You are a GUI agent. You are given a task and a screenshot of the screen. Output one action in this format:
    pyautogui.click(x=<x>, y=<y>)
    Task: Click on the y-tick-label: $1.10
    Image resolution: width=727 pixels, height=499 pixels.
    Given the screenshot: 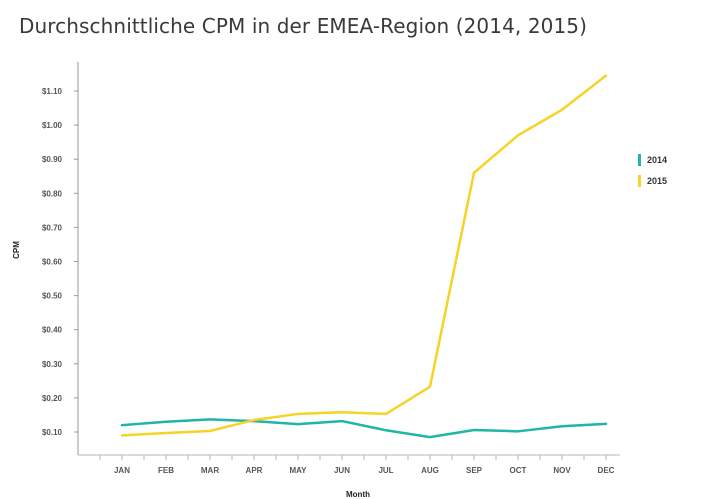 What is the action you would take?
    pyautogui.click(x=52, y=91)
    